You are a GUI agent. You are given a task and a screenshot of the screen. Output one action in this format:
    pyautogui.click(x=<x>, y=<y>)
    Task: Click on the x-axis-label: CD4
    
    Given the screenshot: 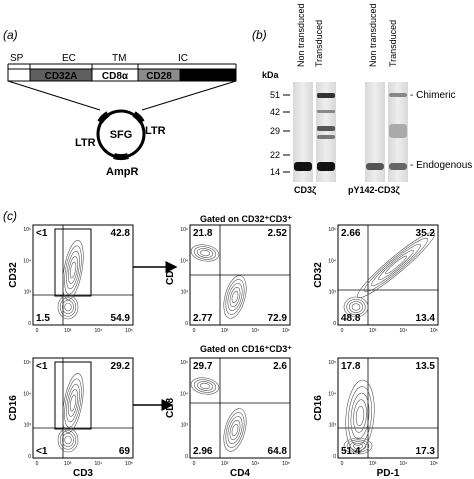 What is the action you would take?
    pyautogui.click(x=240, y=473)
    